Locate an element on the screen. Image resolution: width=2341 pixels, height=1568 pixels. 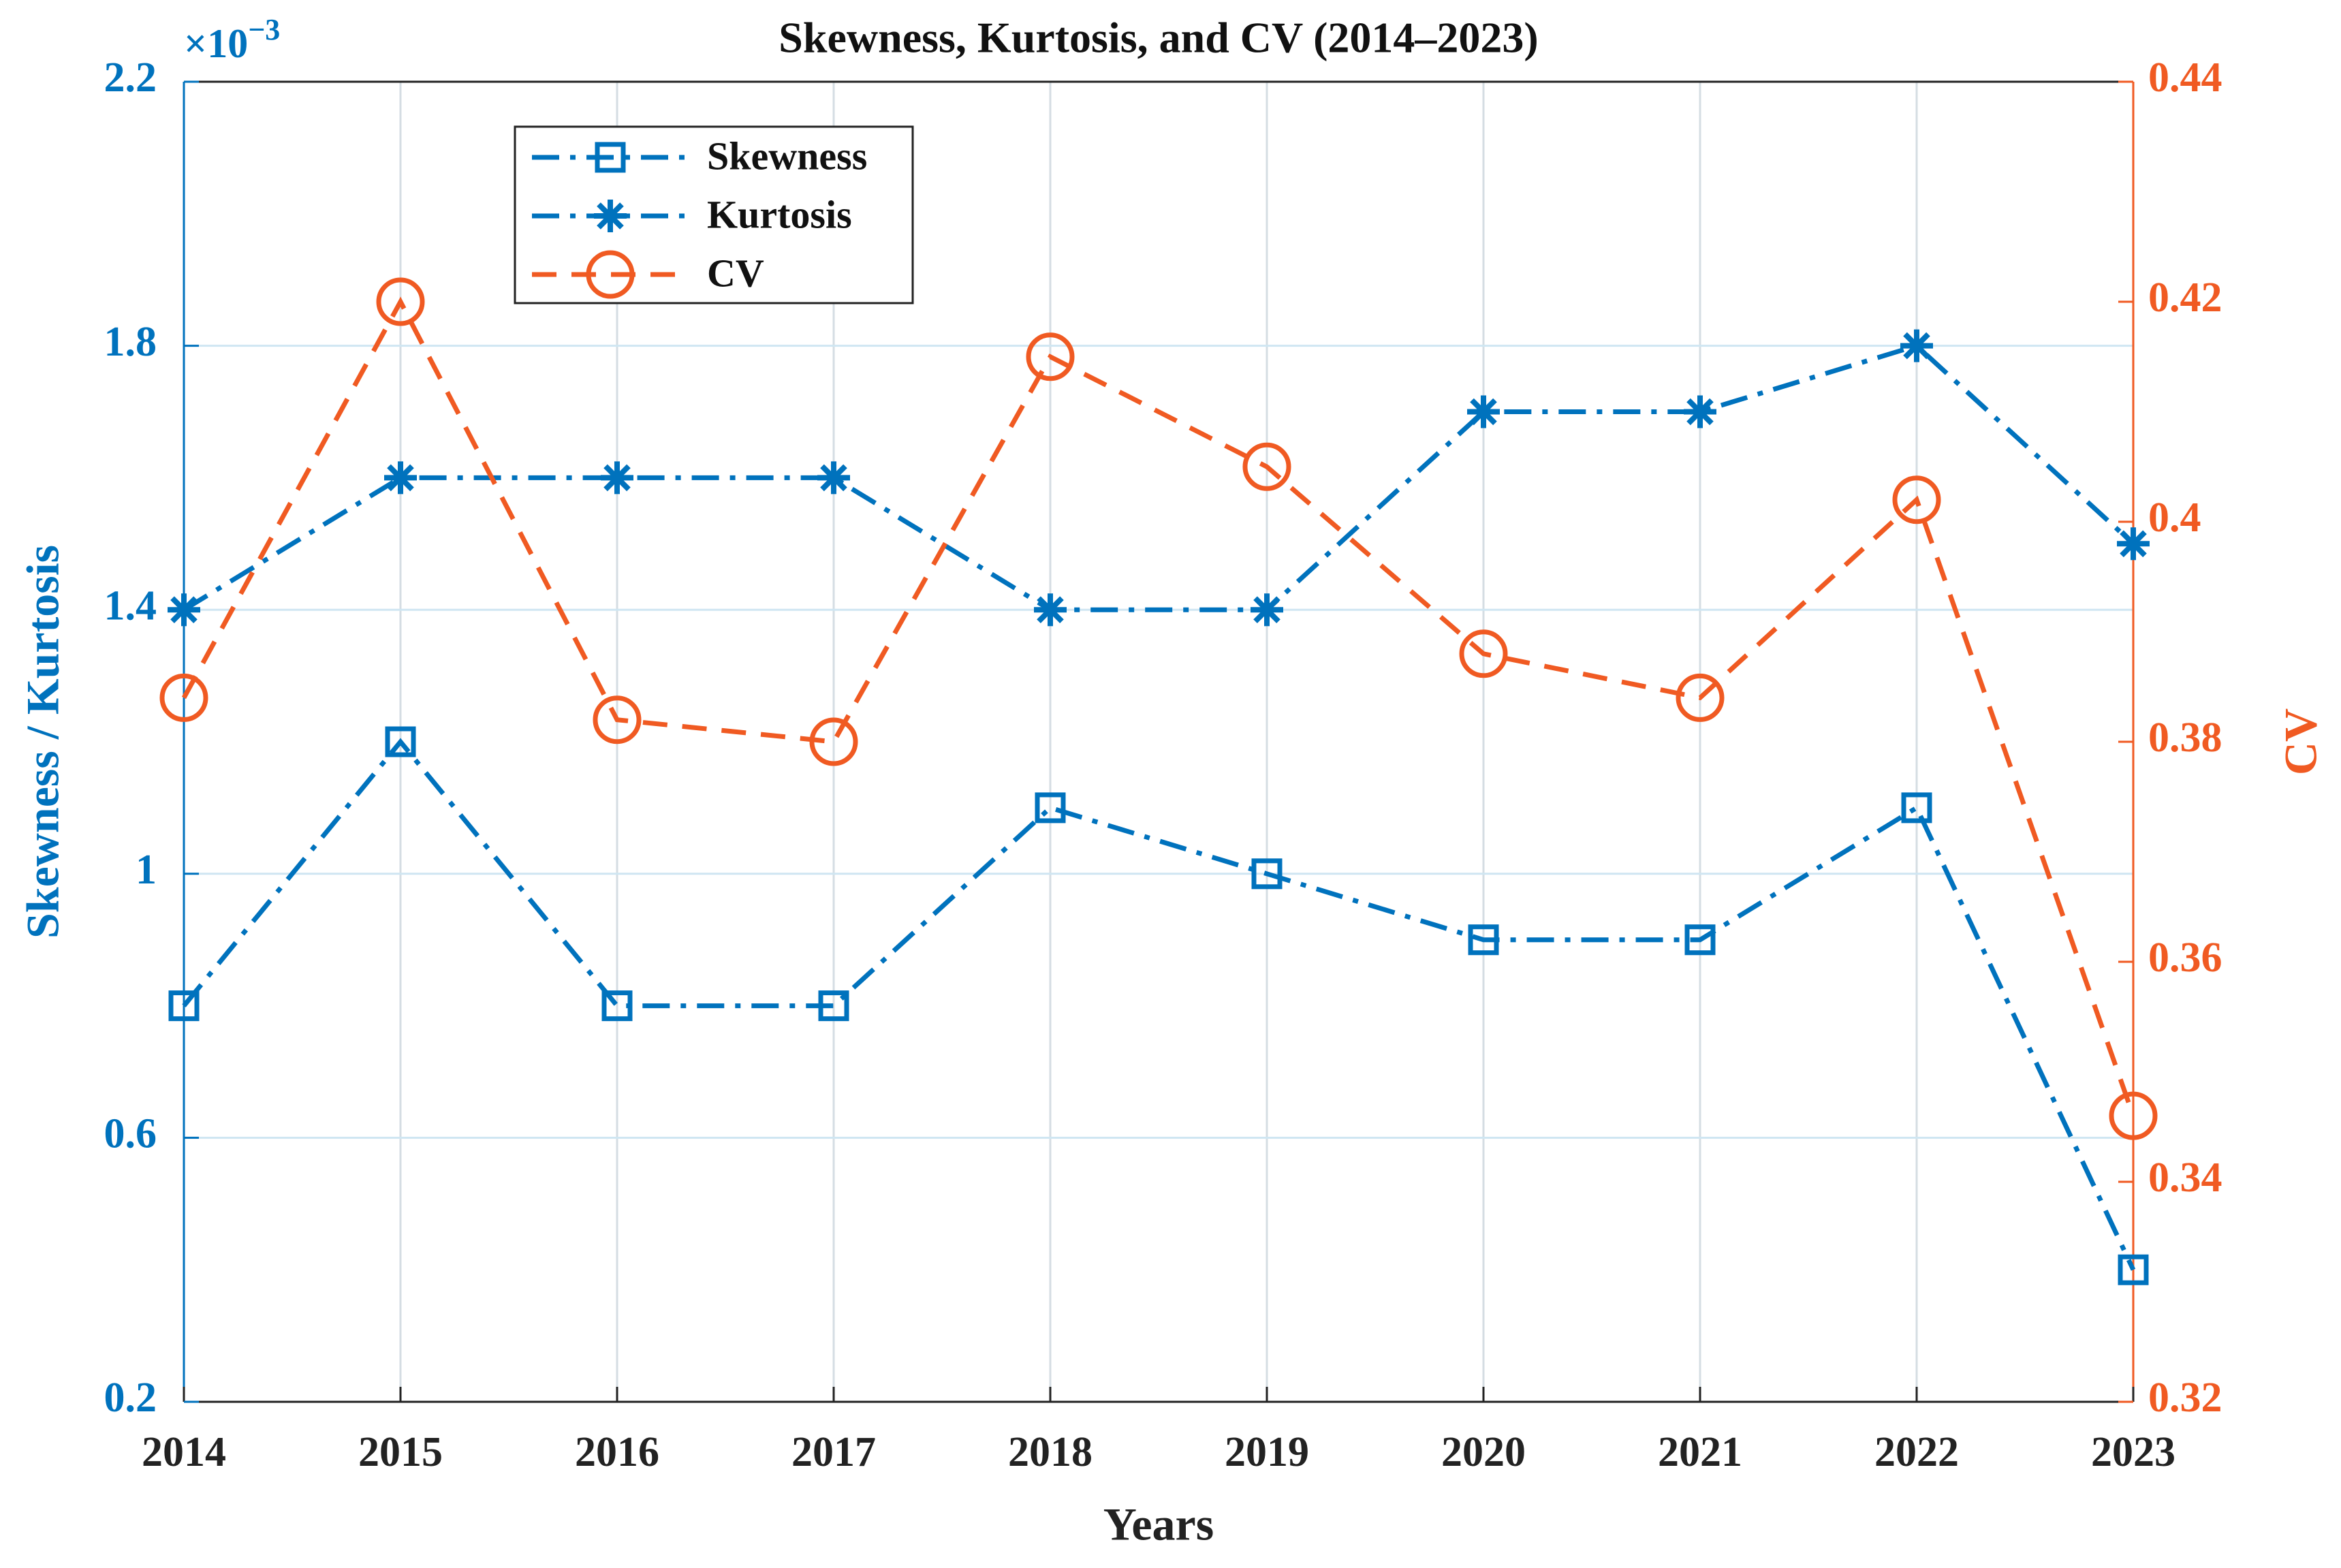
x-axis-label: Years is located at coordinates (1159, 1524).